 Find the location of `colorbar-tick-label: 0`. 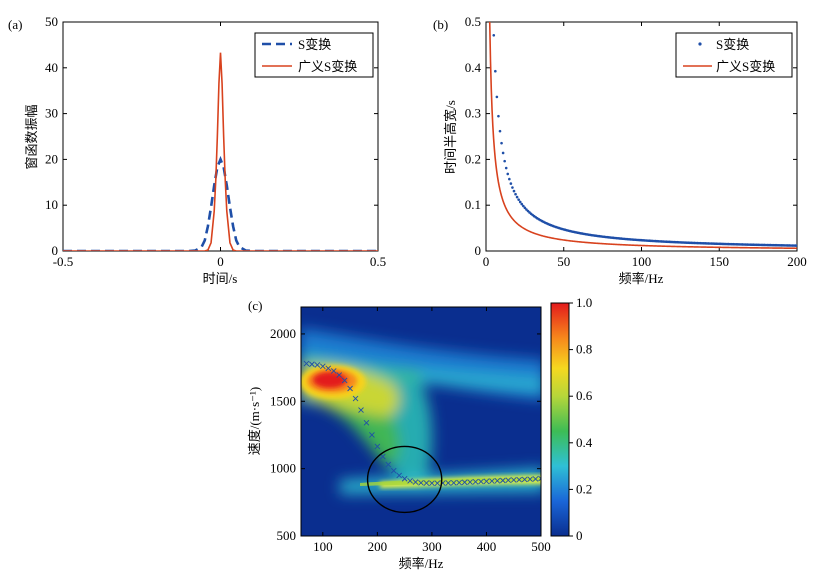

colorbar-tick-label: 0 is located at coordinates (579, 535).